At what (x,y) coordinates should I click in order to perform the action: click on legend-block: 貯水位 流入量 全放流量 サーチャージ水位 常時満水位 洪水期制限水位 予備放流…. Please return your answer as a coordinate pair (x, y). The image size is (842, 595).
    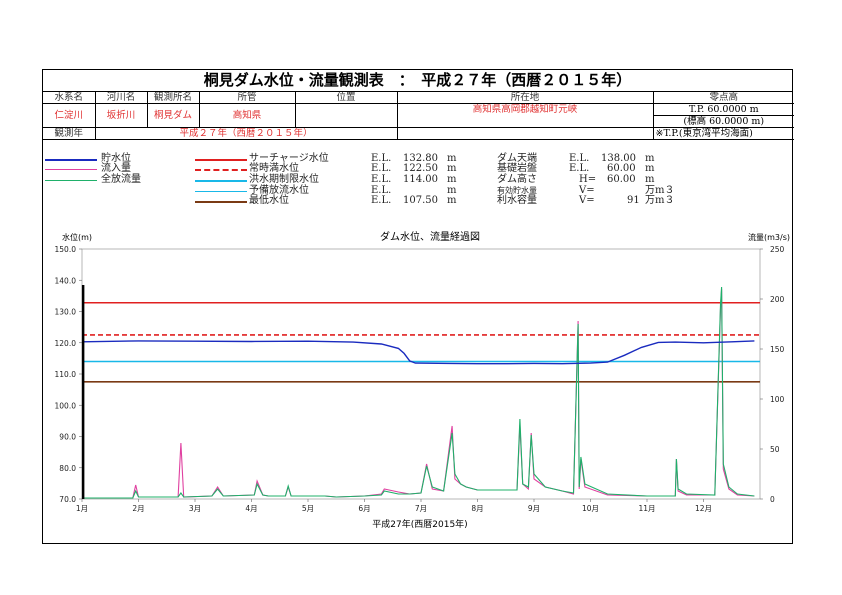
    Looking at the image, I should click on (417, 188).